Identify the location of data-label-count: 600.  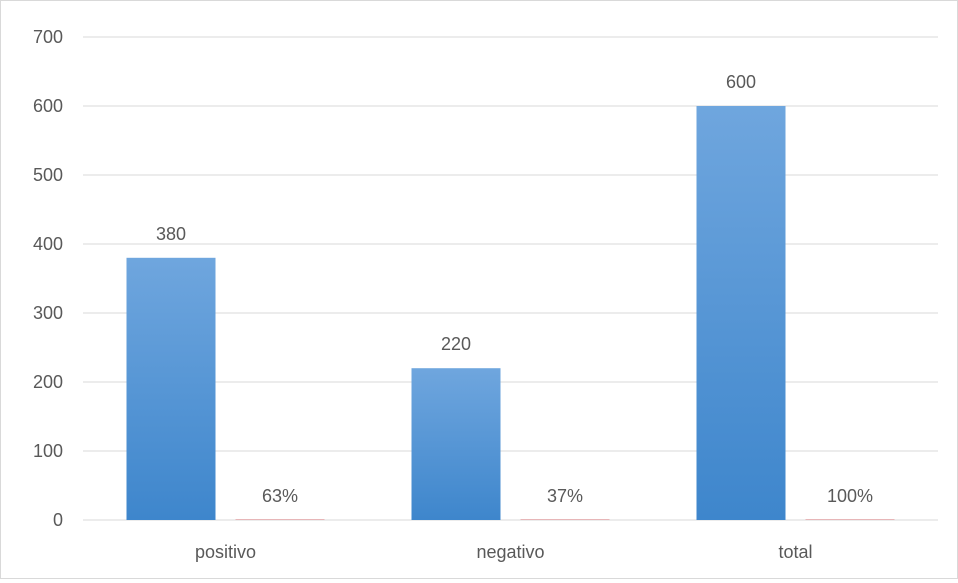
(741, 82).